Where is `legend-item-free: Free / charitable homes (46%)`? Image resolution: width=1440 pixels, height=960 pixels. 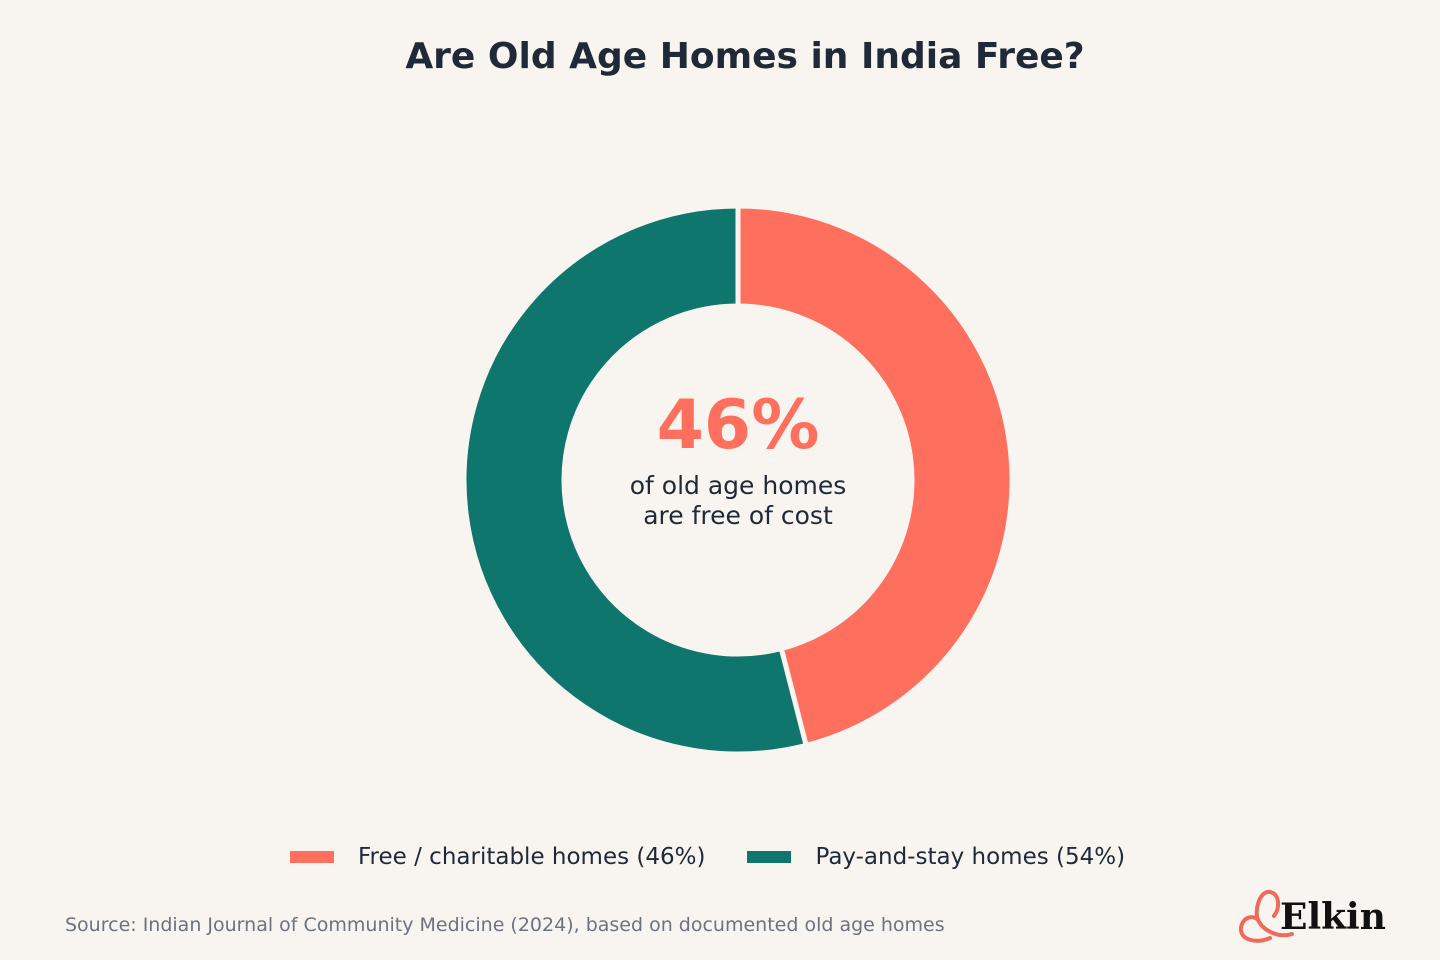
legend-item-free: Free / charitable homes (46%) is located at coordinates (498, 857).